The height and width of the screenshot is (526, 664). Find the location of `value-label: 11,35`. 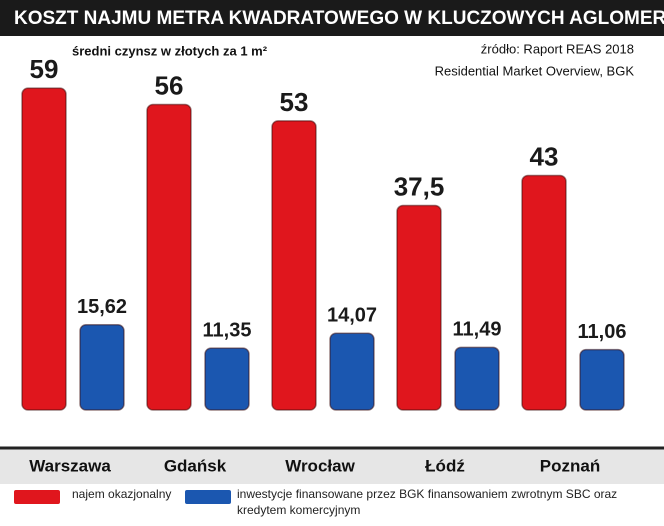

value-label: 11,35 is located at coordinates (227, 330).